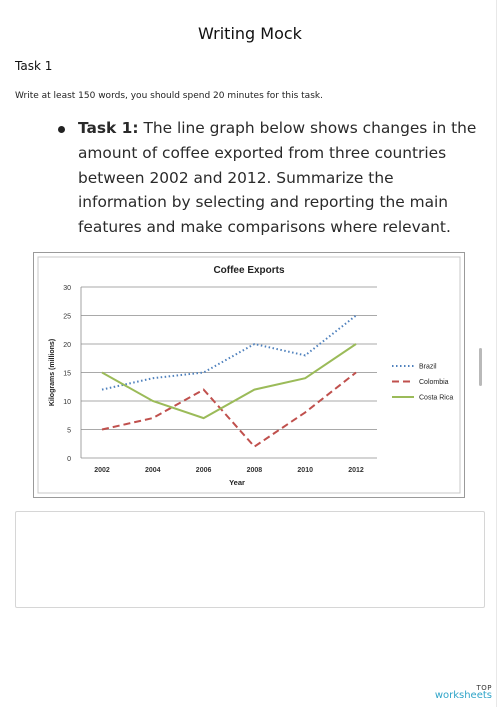 The image size is (500, 707). Describe the element at coordinates (305, 470) in the screenshot. I see `x-tick-label: 2010` at that location.